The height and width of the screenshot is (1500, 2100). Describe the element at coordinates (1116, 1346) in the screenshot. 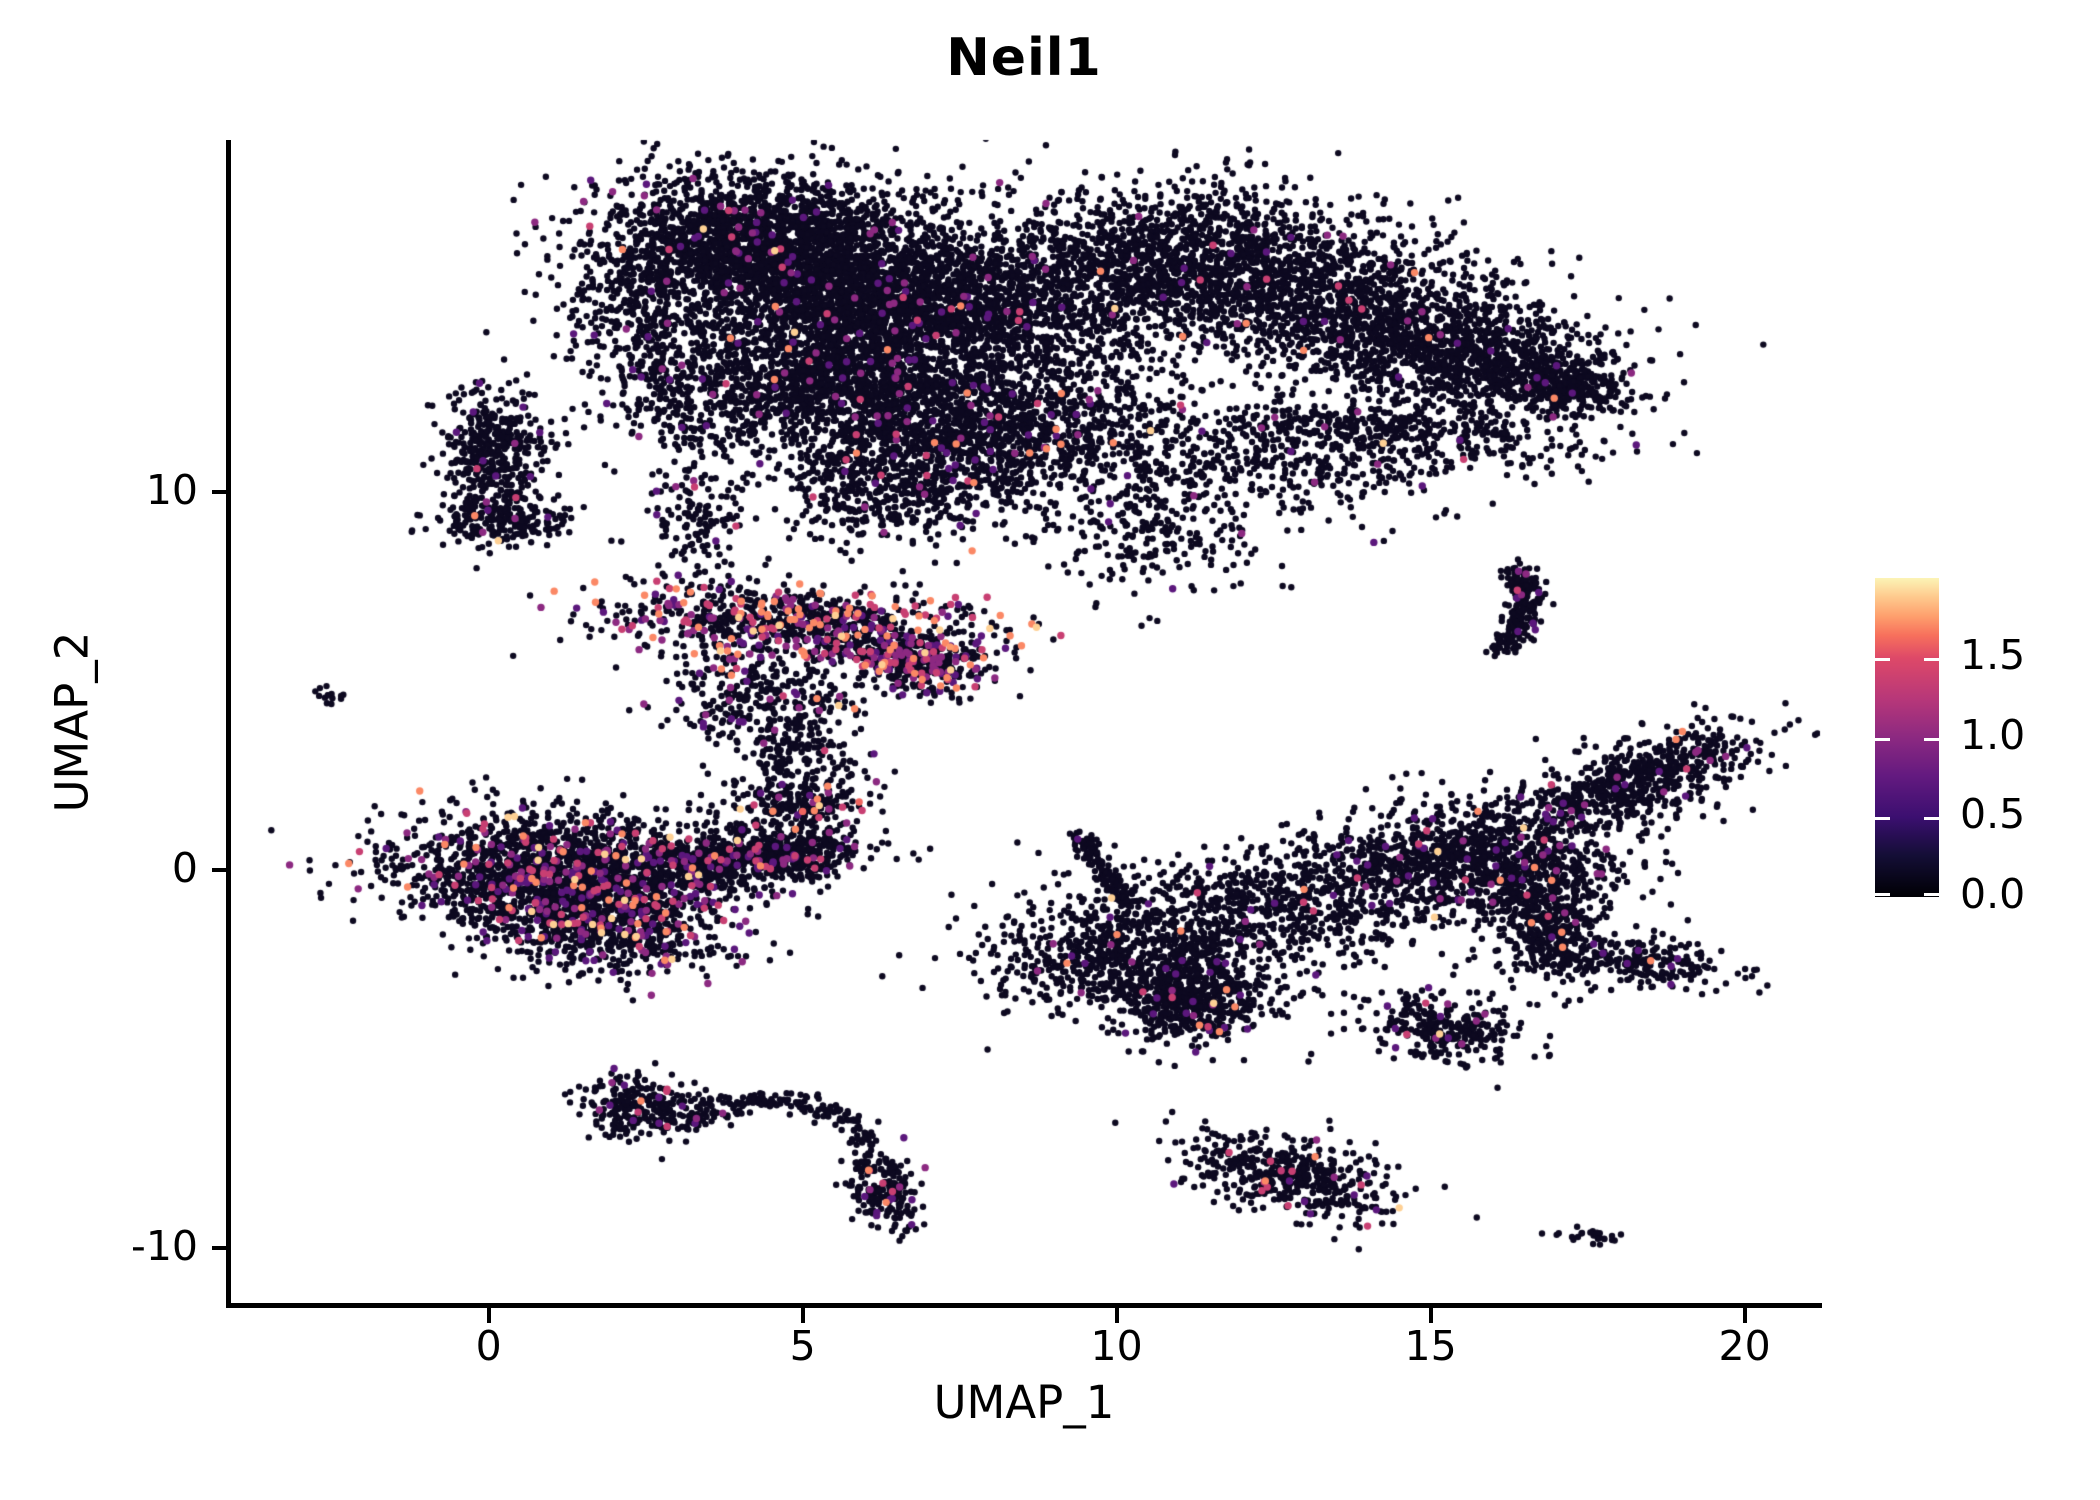

I see `x-tick-label: 10` at that location.